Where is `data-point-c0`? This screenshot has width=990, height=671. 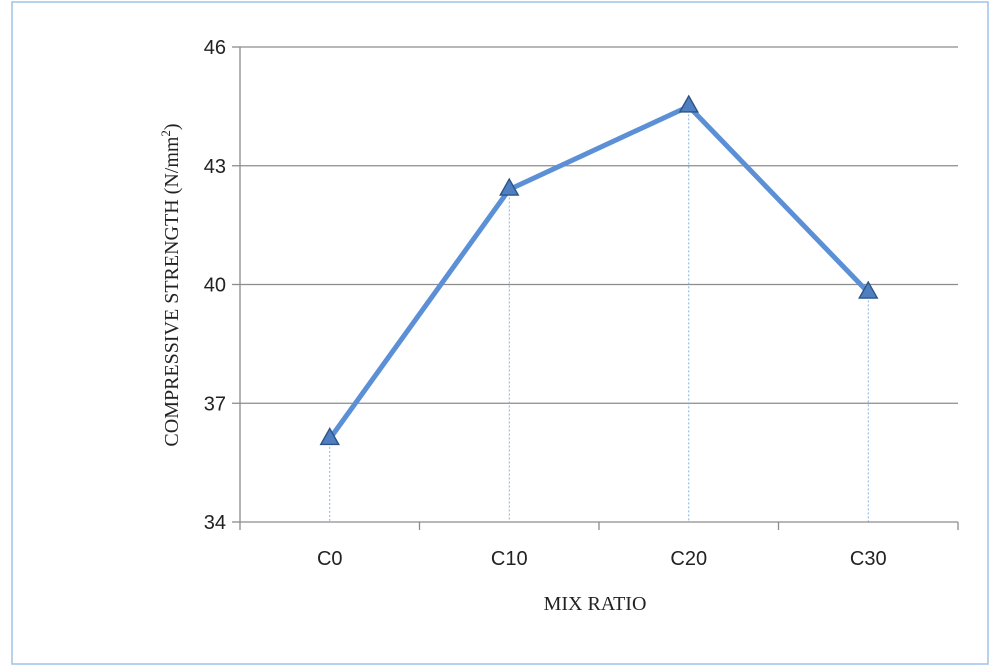 data-point-c0 is located at coordinates (329, 436).